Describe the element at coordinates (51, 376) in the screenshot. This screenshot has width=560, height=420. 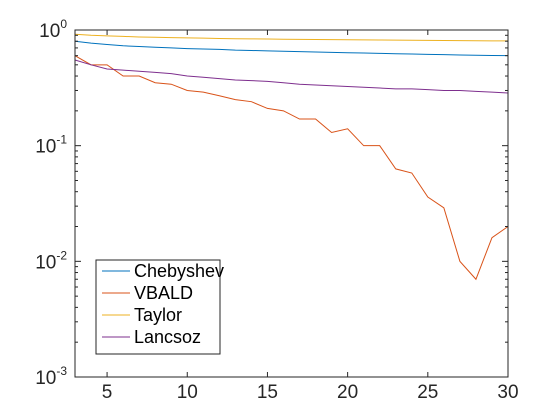
I see `y-tick-label: 10⁻³` at that location.